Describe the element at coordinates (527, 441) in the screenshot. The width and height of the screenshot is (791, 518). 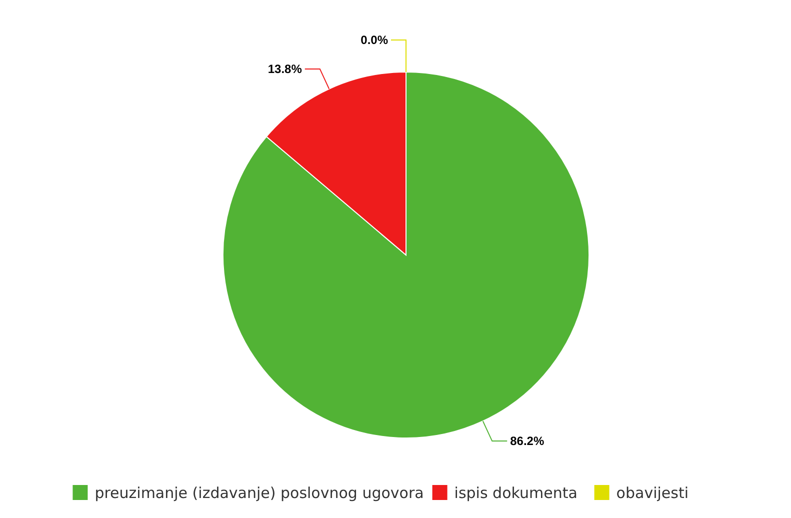
I see `data-label: 86.2%` at that location.